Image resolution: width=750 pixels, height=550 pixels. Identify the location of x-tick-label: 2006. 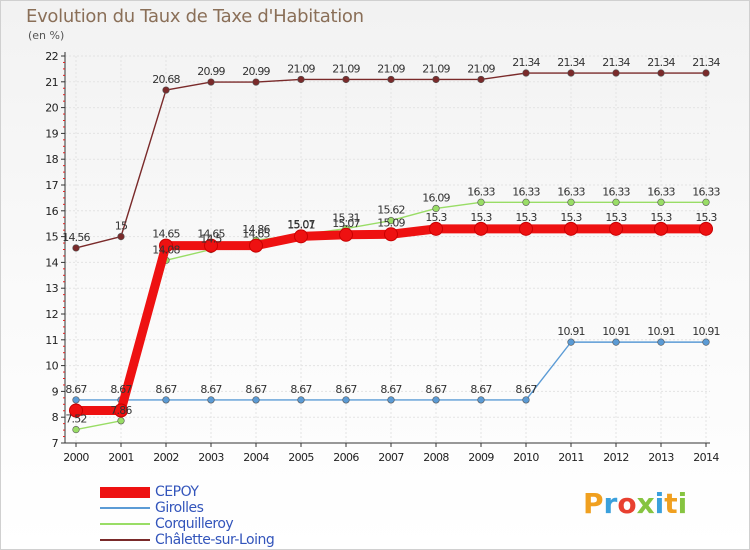
(346, 457).